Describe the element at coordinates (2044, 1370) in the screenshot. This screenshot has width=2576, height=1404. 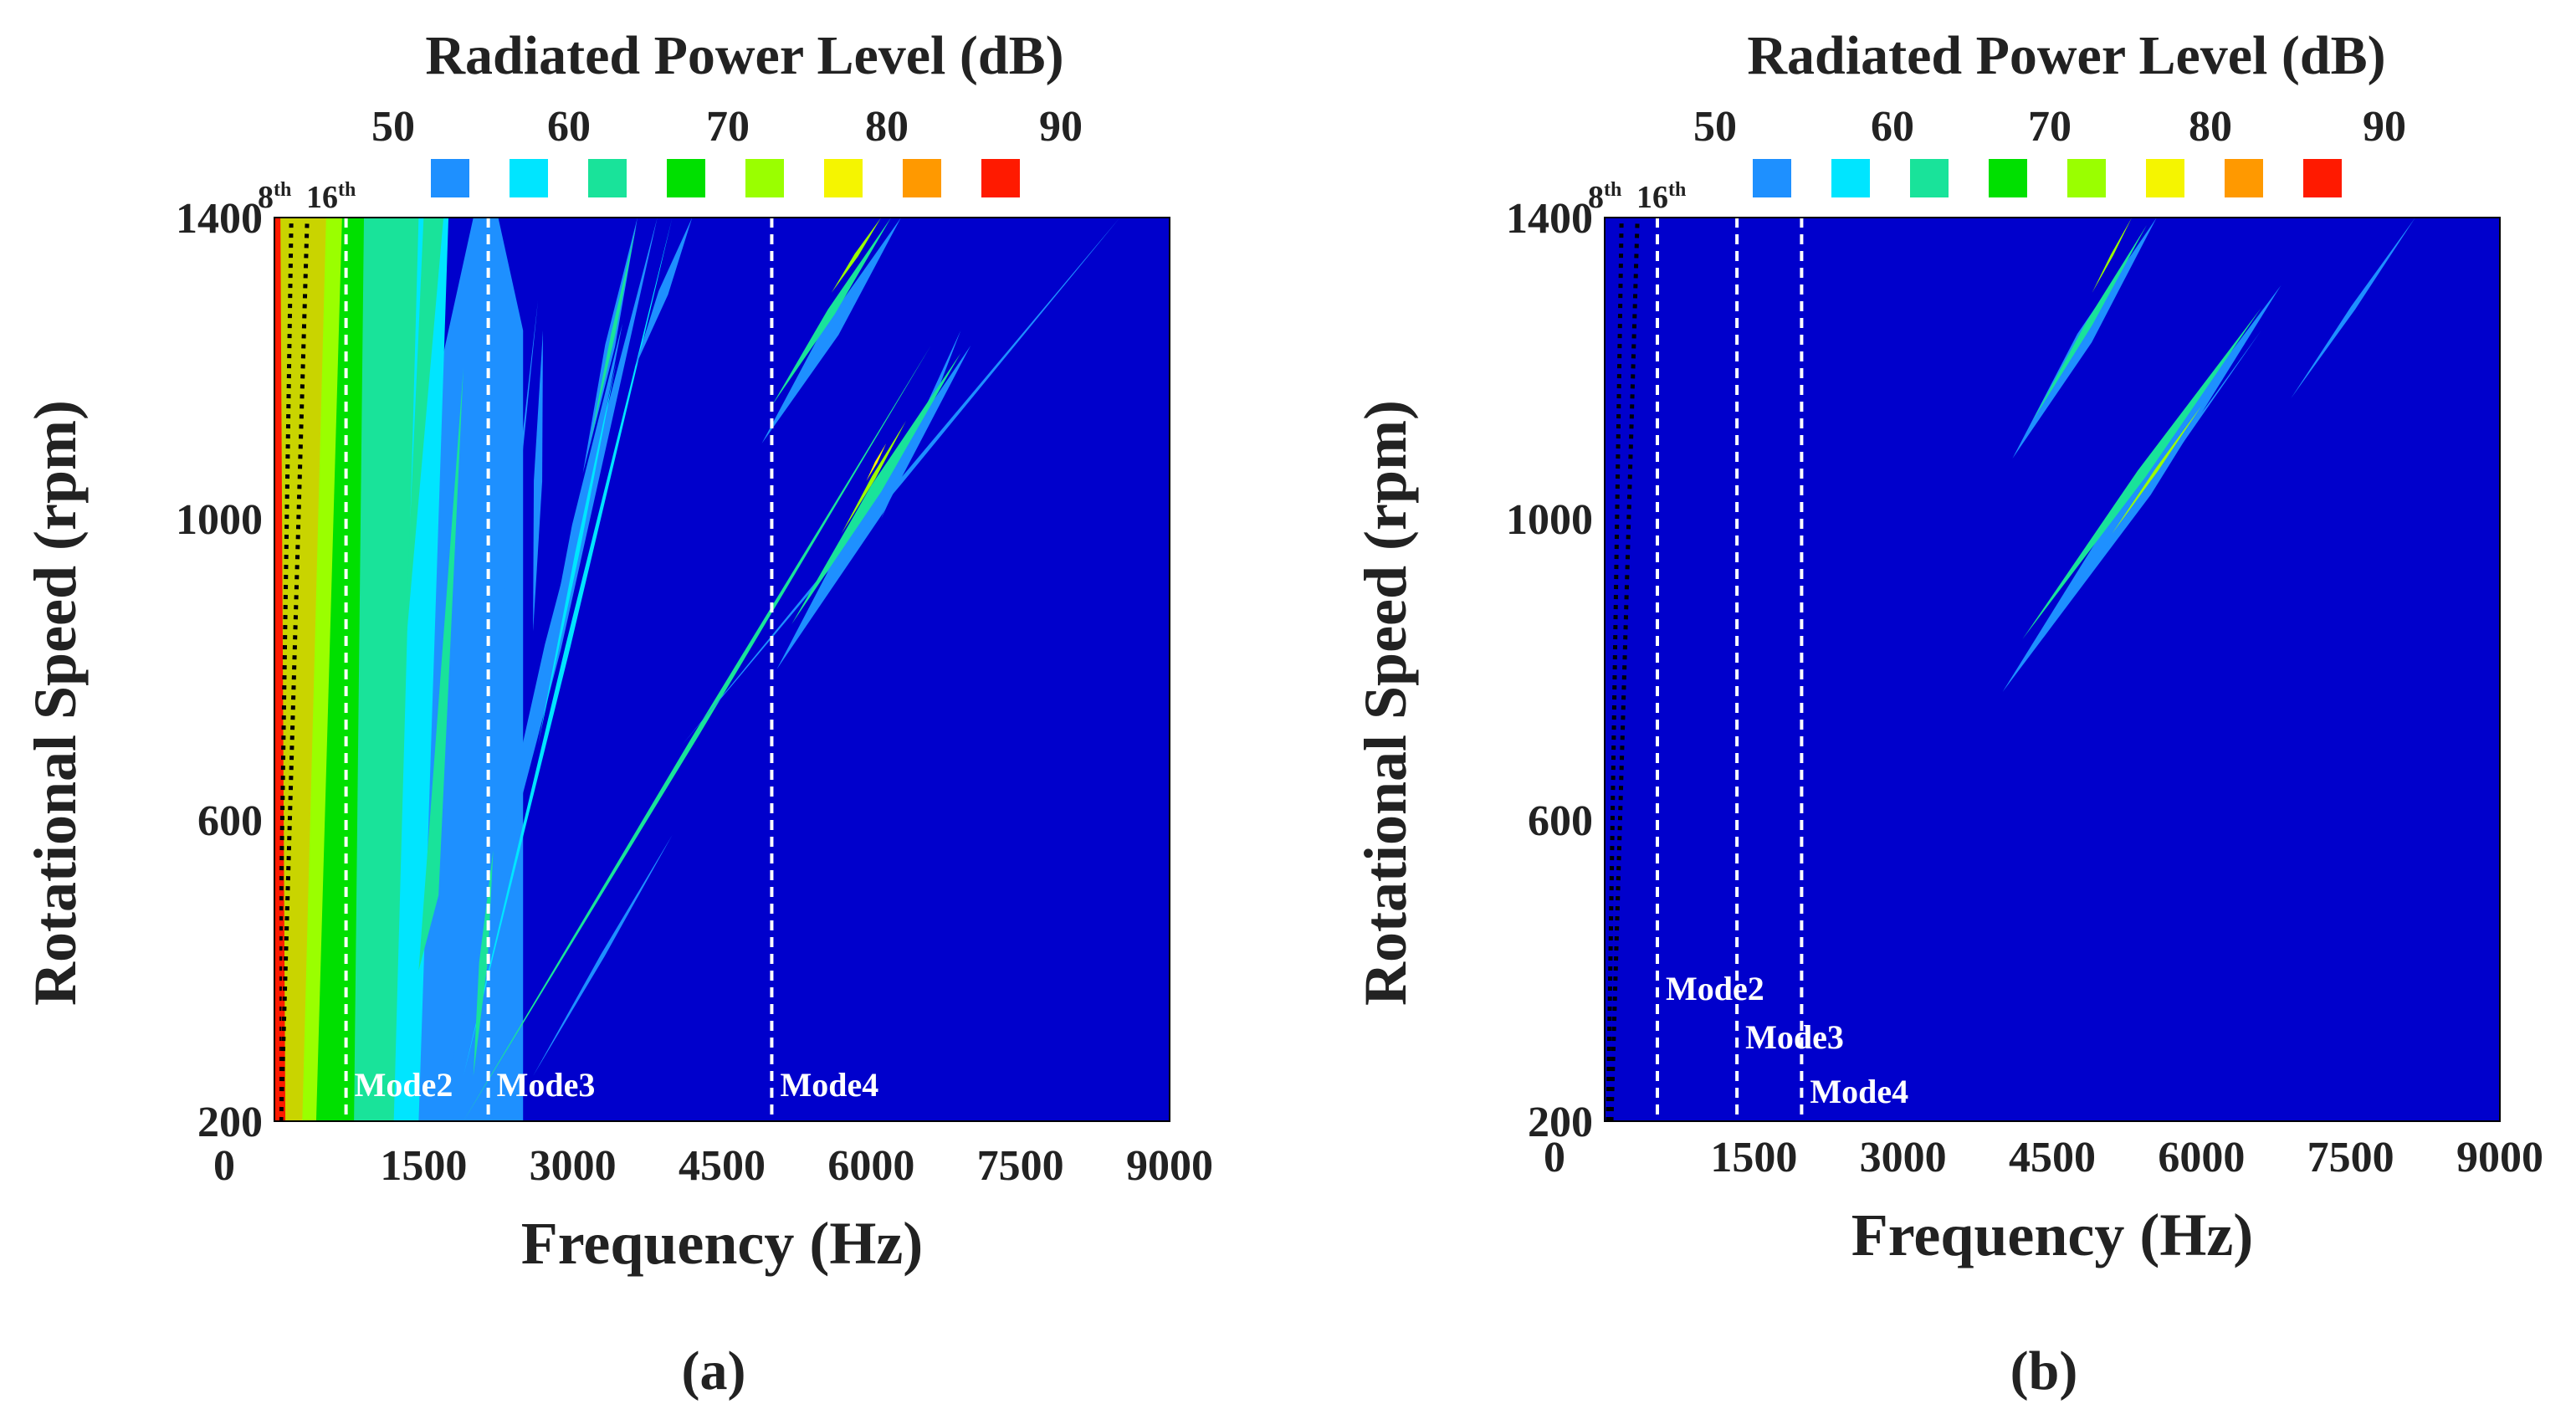
I see `panel-label: (b)` at that location.